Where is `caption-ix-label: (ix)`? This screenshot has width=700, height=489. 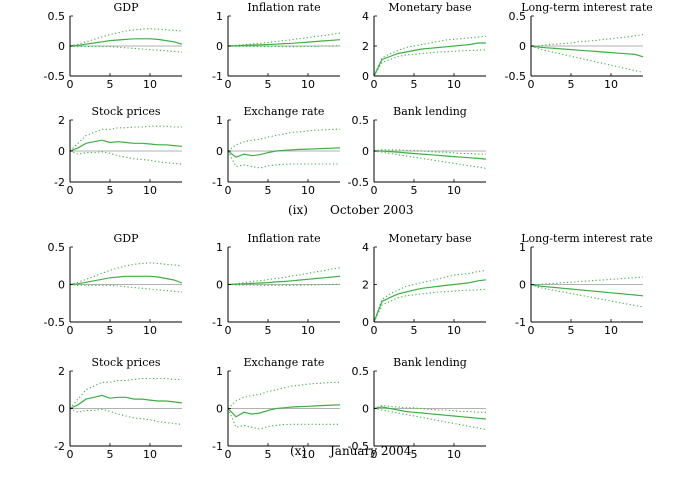 caption-ix-label: (ix) is located at coordinates (298, 210).